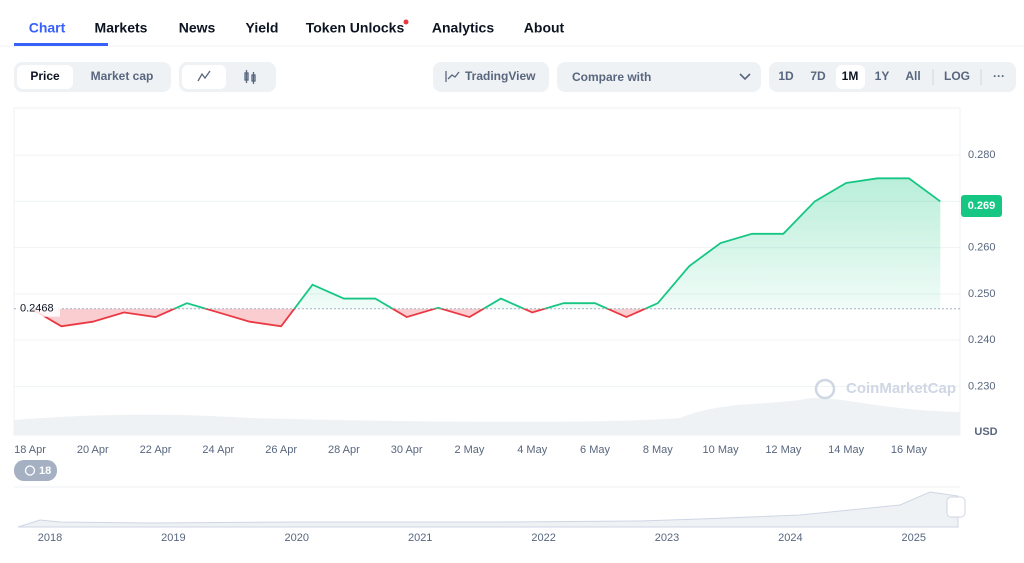 This screenshot has width=1024, height=563. What do you see at coordinates (463, 28) in the screenshot?
I see `tab: Analytics` at bounding box center [463, 28].